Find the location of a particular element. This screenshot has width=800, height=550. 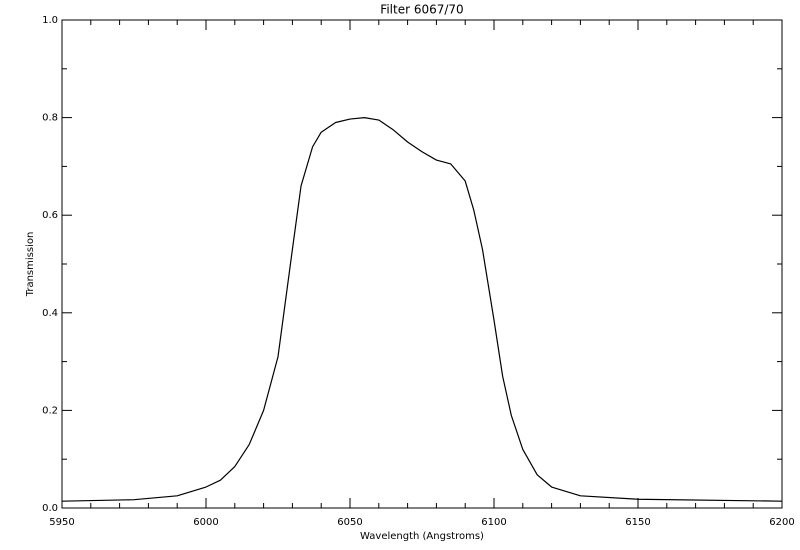

chart-title: Filter 6067/70 is located at coordinates (421, 10).